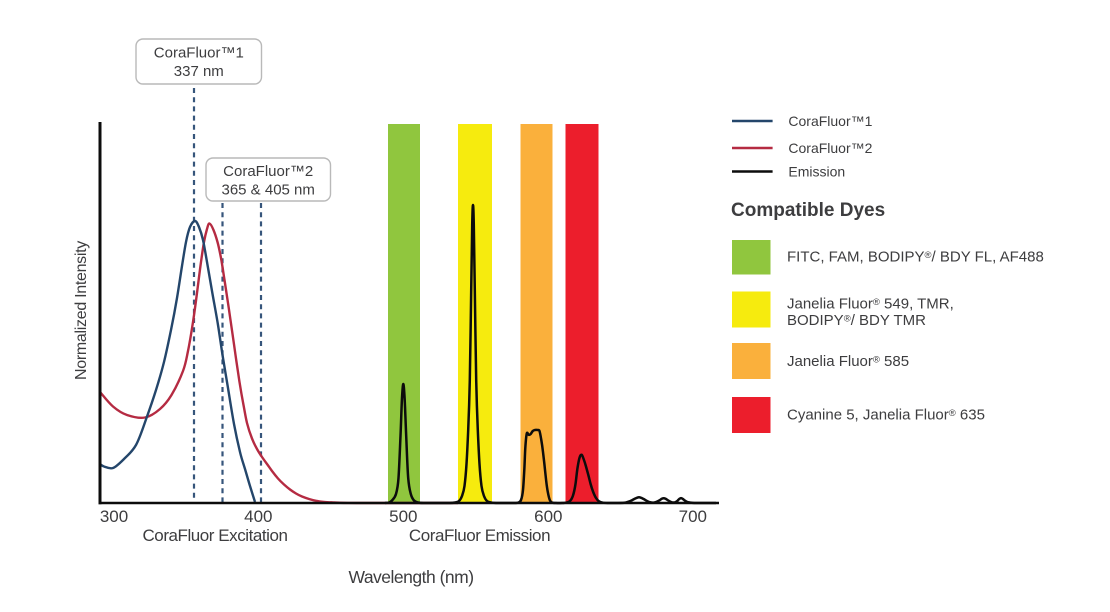 The image size is (1110, 612). Describe the element at coordinates (856, 320) in the screenshot. I see `svg-text: BODIPY®​/ BDY TMR` at that location.